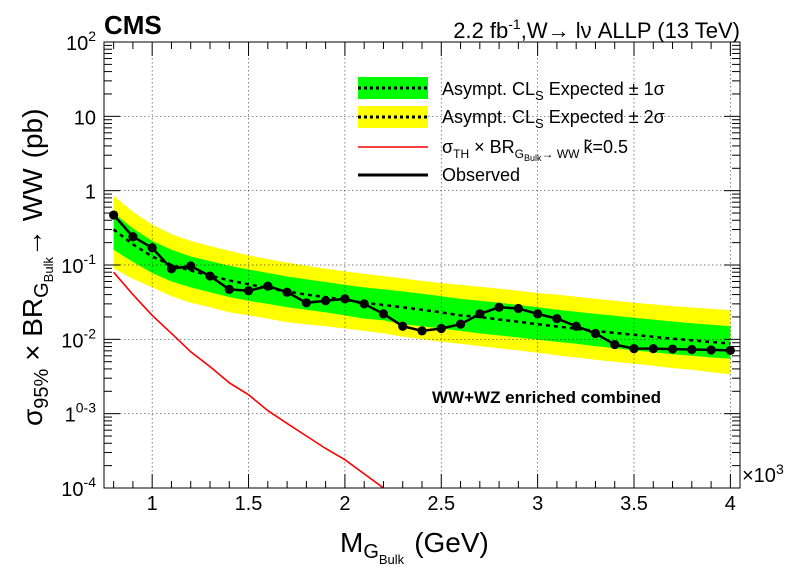  I want to click on legend-label-theory-k: k̃=0.5, so click(606, 147).